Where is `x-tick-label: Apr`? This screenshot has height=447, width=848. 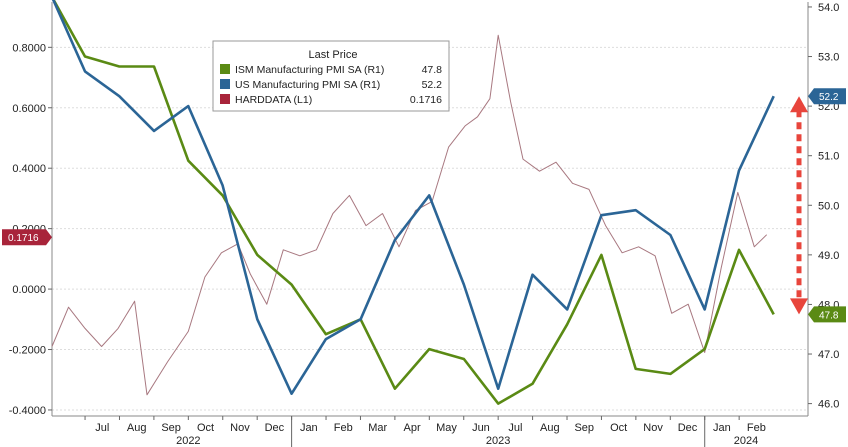 x-tick-label: Apr is located at coordinates (412, 428).